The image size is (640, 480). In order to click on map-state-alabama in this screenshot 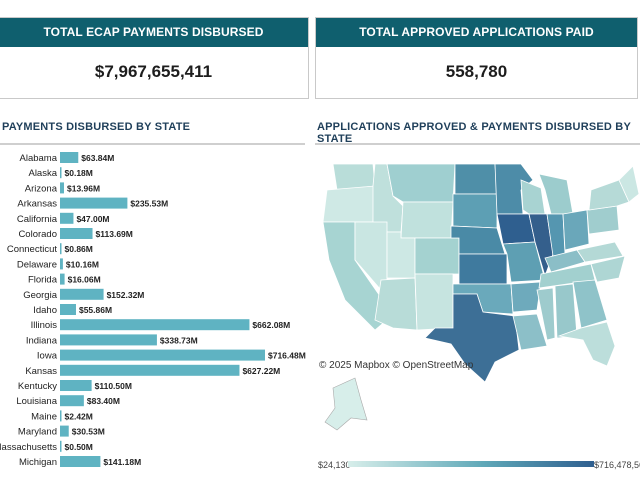, I will do `click(566, 311)`.